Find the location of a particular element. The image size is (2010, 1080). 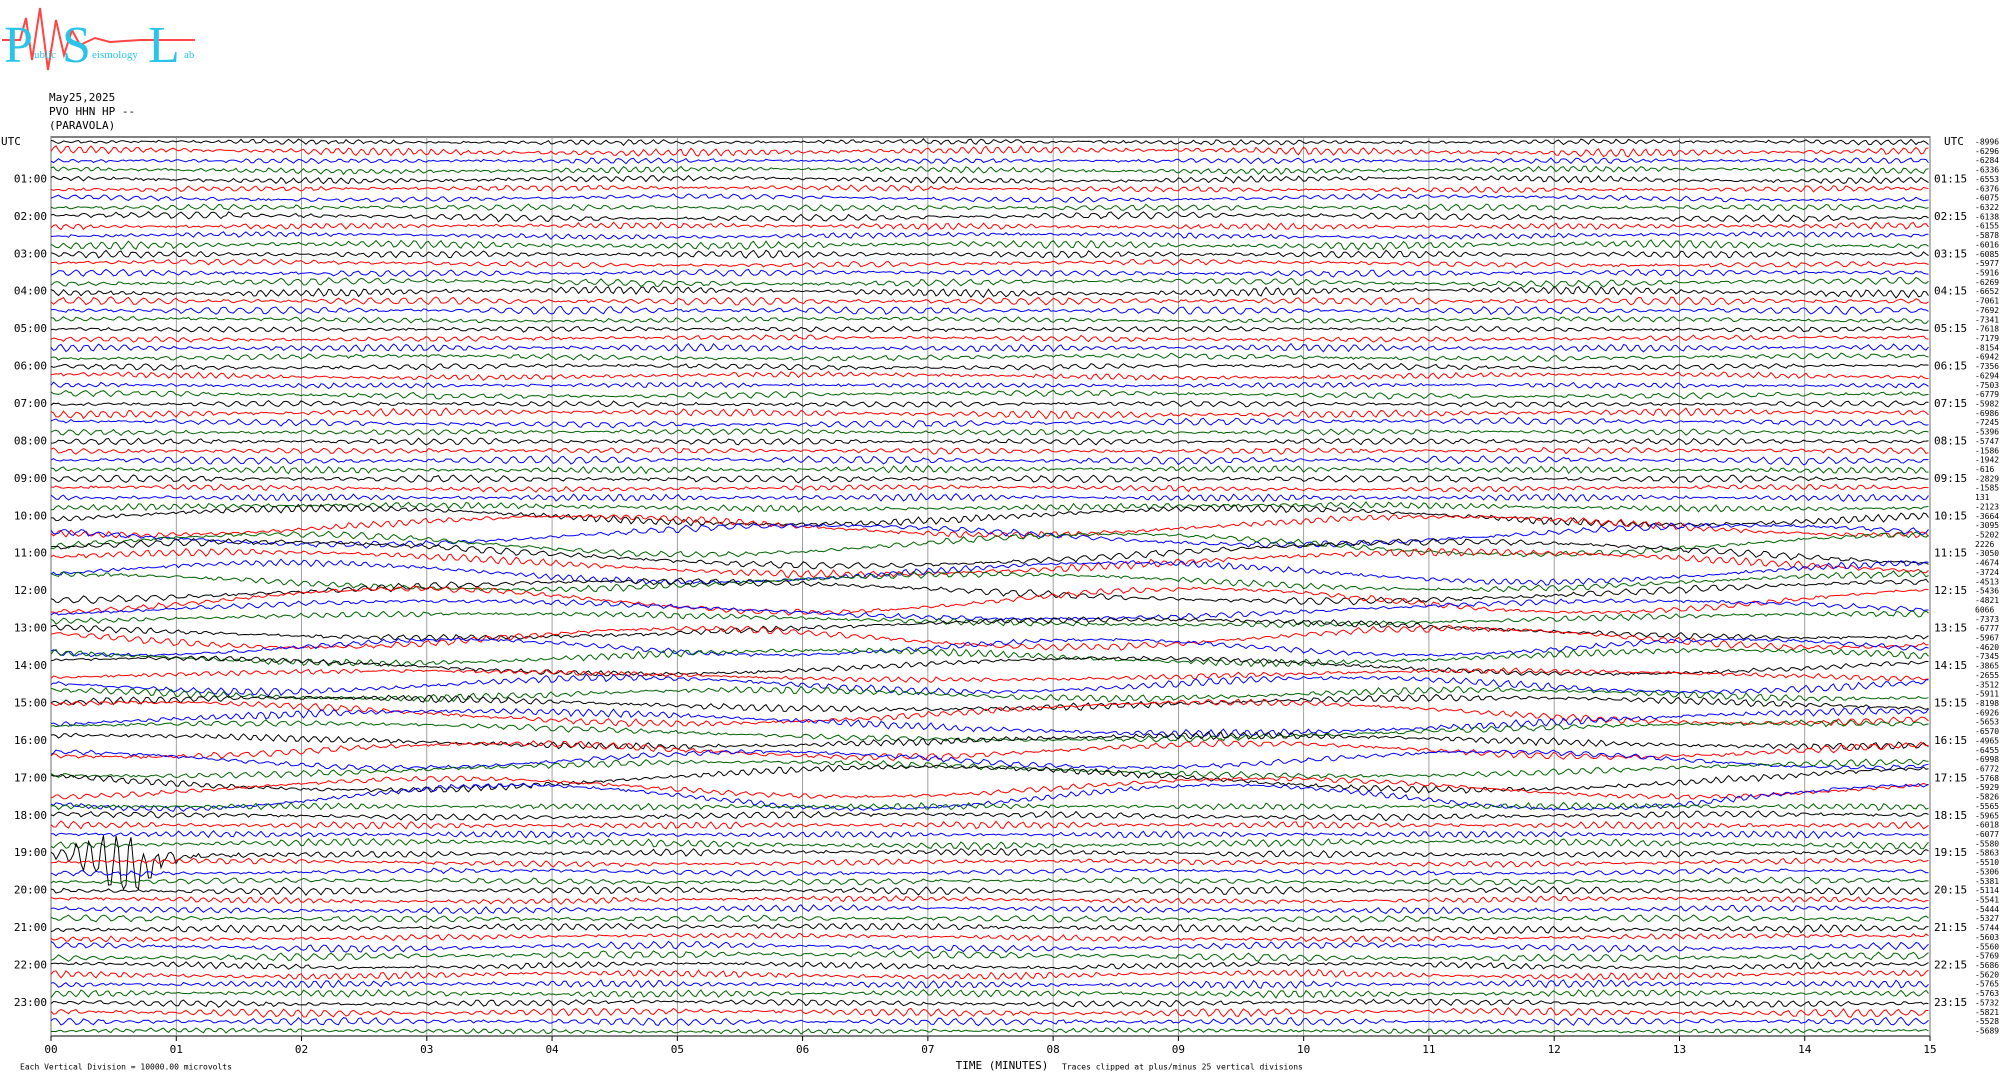

trace-value: -3724 is located at coordinates (1987, 572).